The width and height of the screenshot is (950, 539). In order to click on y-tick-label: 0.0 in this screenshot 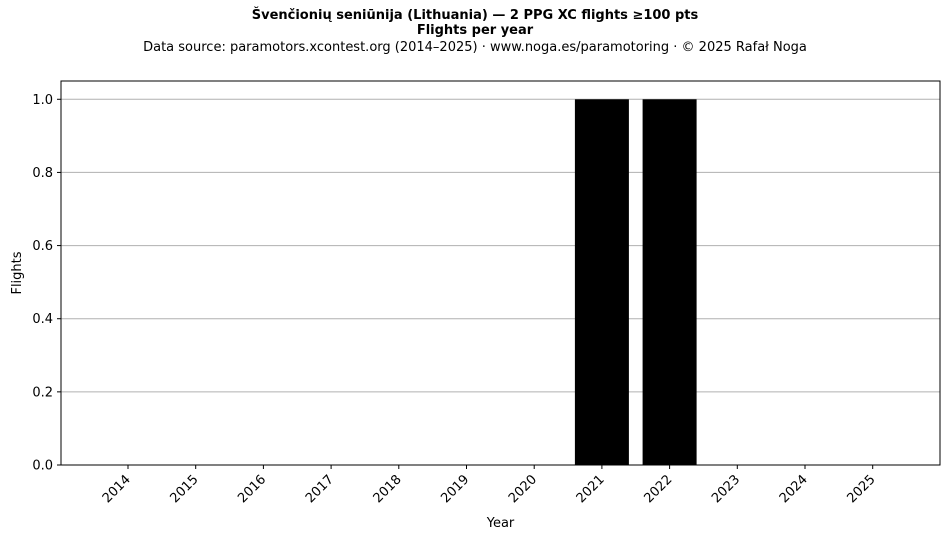, I will do `click(42, 466)`.